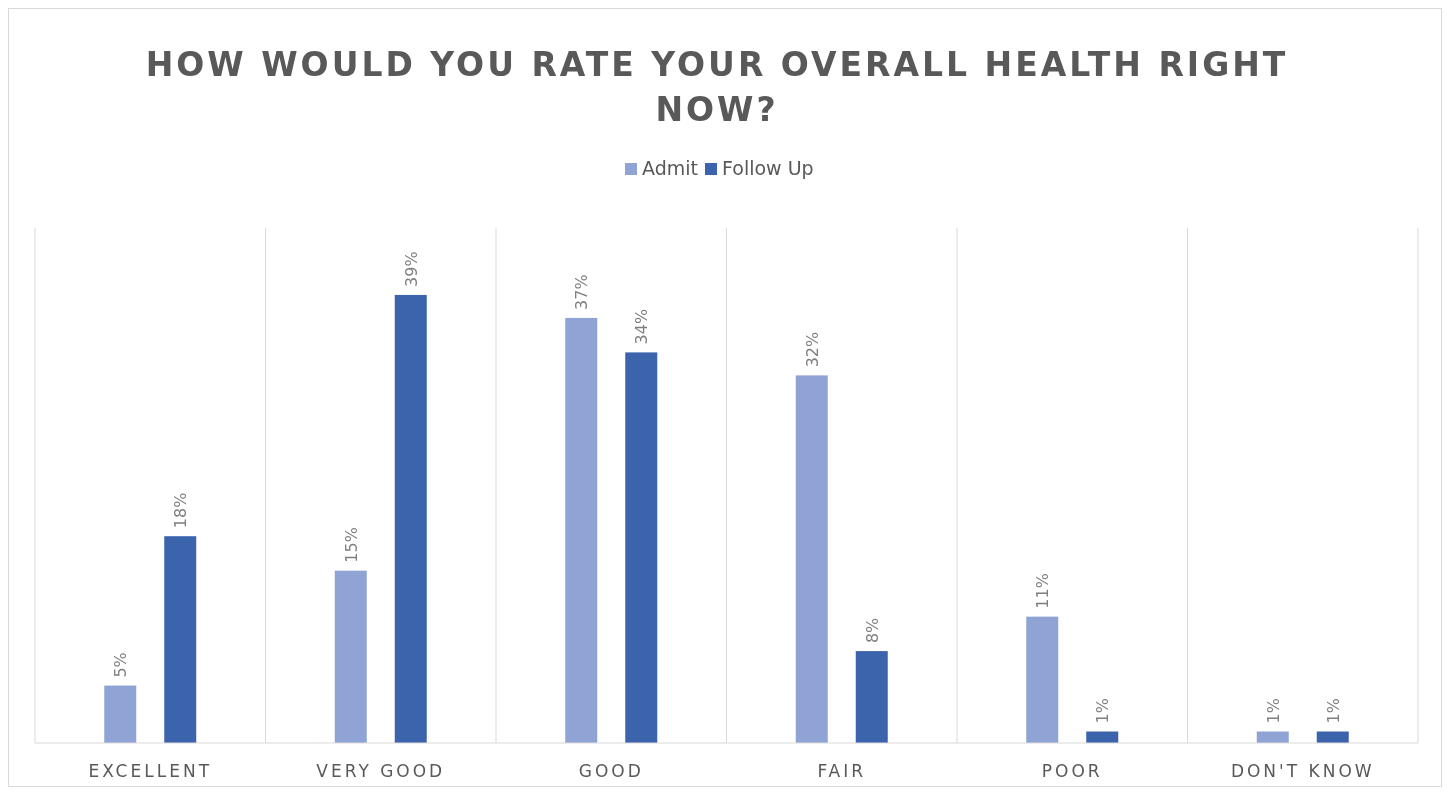  What do you see at coordinates (670, 168) in the screenshot?
I see `legend-label: Admit` at bounding box center [670, 168].